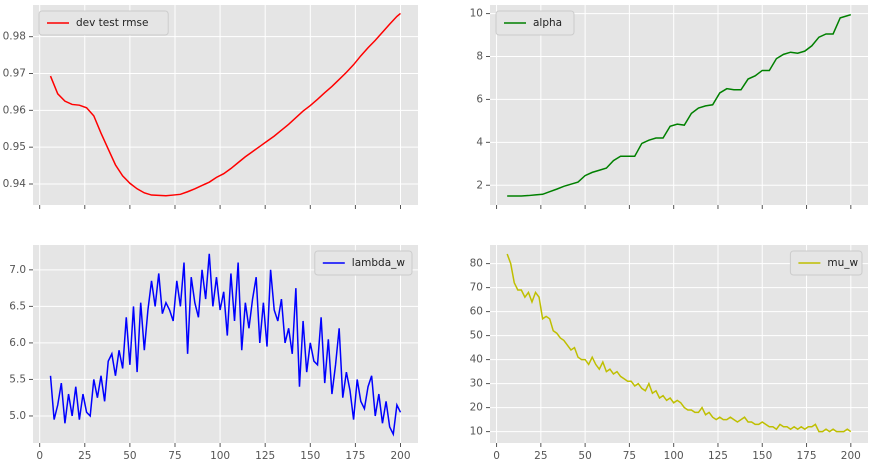 This screenshot has height=466, width=880. I want to click on legend: dev test rmse, so click(103, 23).